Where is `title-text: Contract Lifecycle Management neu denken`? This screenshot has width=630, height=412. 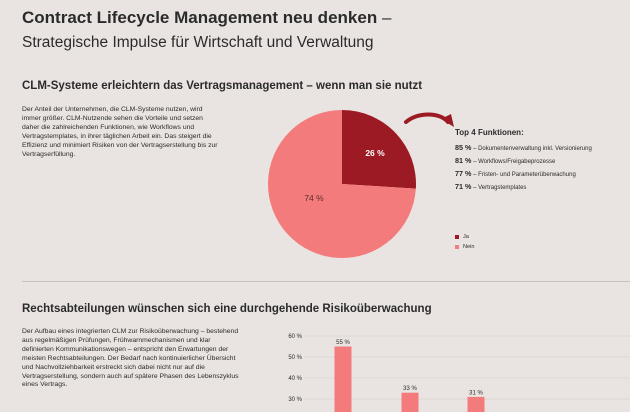
title-text: Contract Lifecycle Management neu denken is located at coordinates (200, 17).